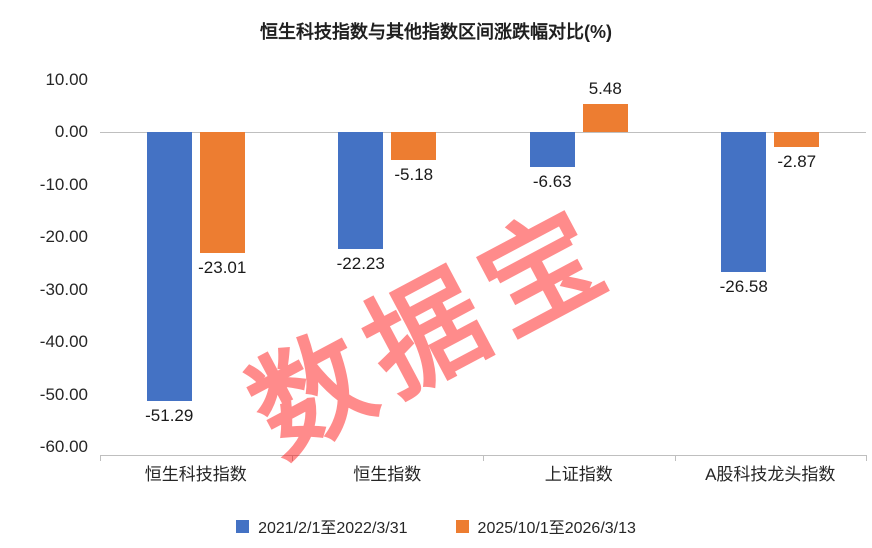 The height and width of the screenshot is (548, 872). I want to click on legend-label-series1: 2021/2/1至2022/3/31, so click(333, 528).